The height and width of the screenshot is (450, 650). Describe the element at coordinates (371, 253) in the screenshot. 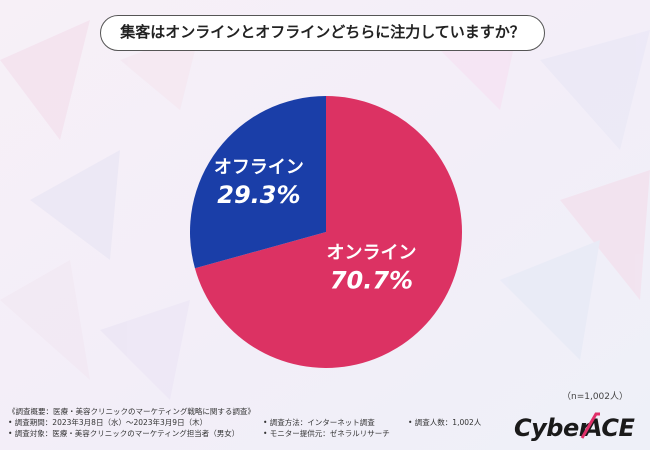

I see `slice-label-online: オンライン` at that location.